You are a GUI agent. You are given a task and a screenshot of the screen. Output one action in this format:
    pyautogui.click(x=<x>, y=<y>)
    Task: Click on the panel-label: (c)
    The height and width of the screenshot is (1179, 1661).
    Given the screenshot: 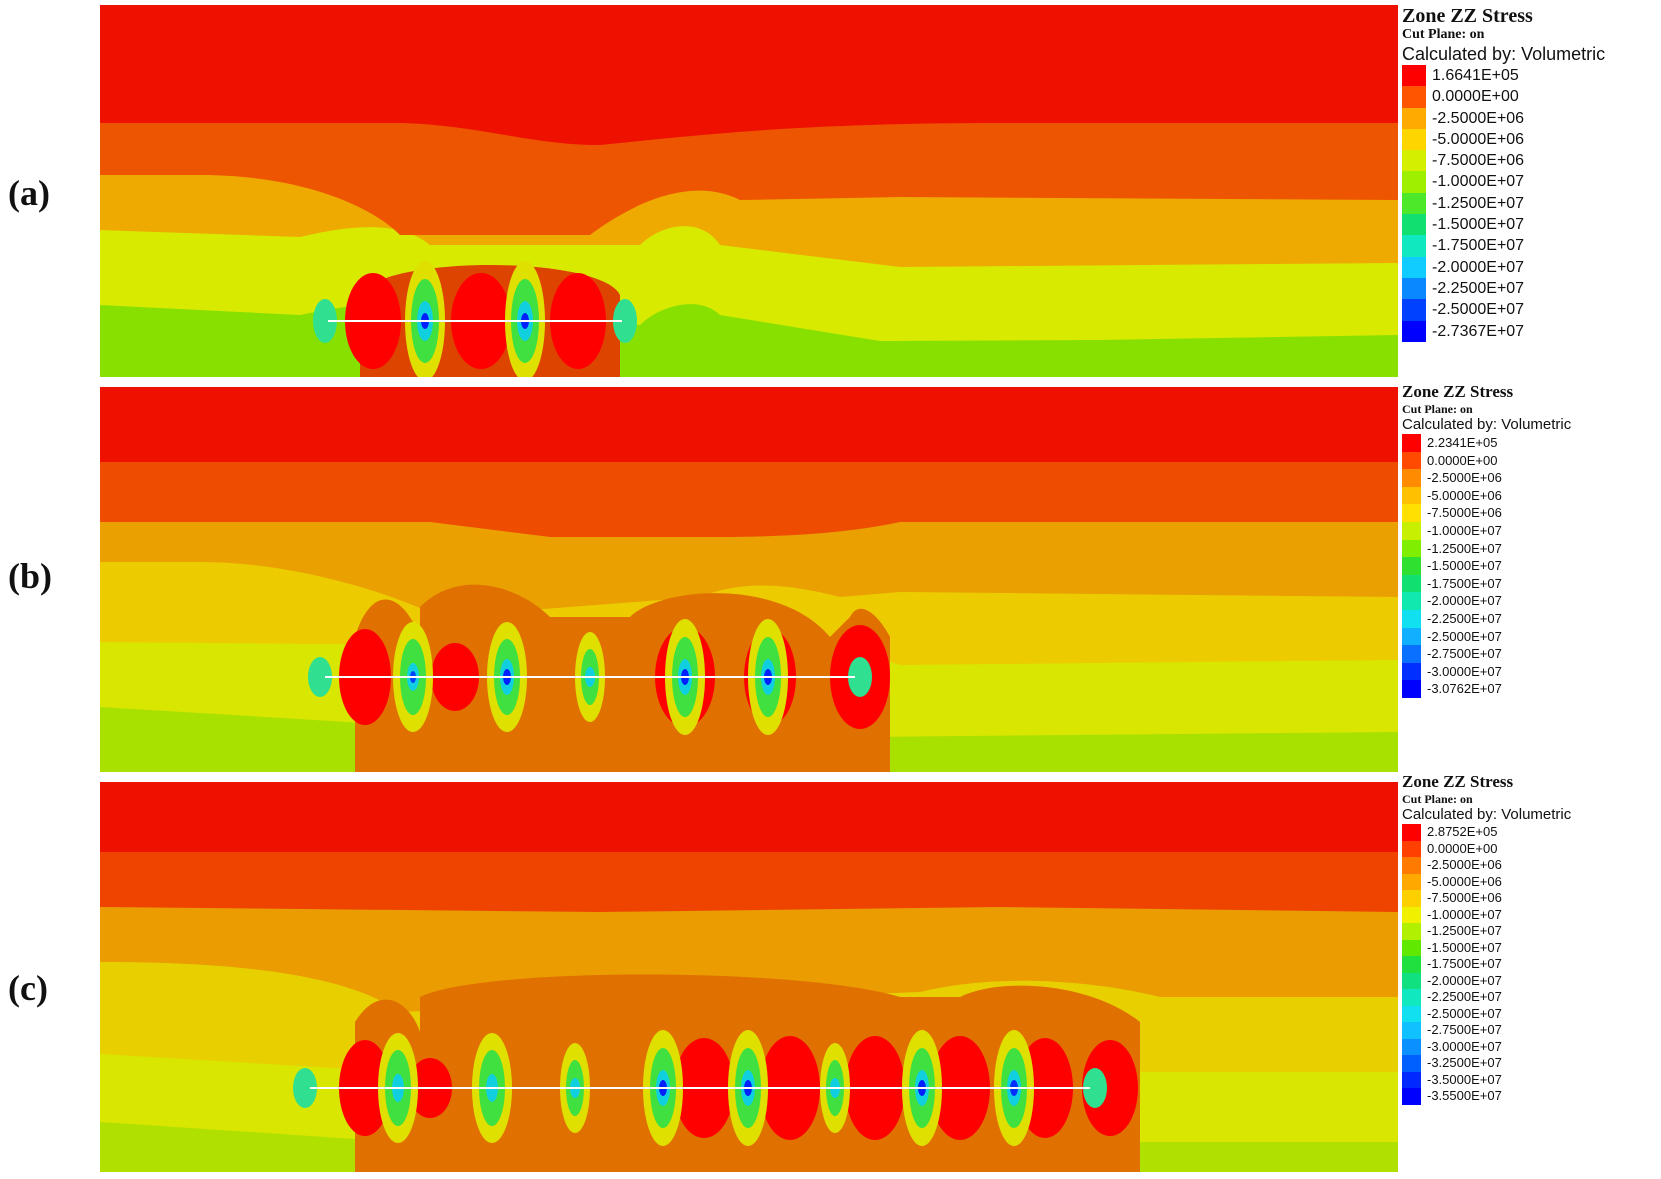 What is the action you would take?
    pyautogui.click(x=28, y=988)
    